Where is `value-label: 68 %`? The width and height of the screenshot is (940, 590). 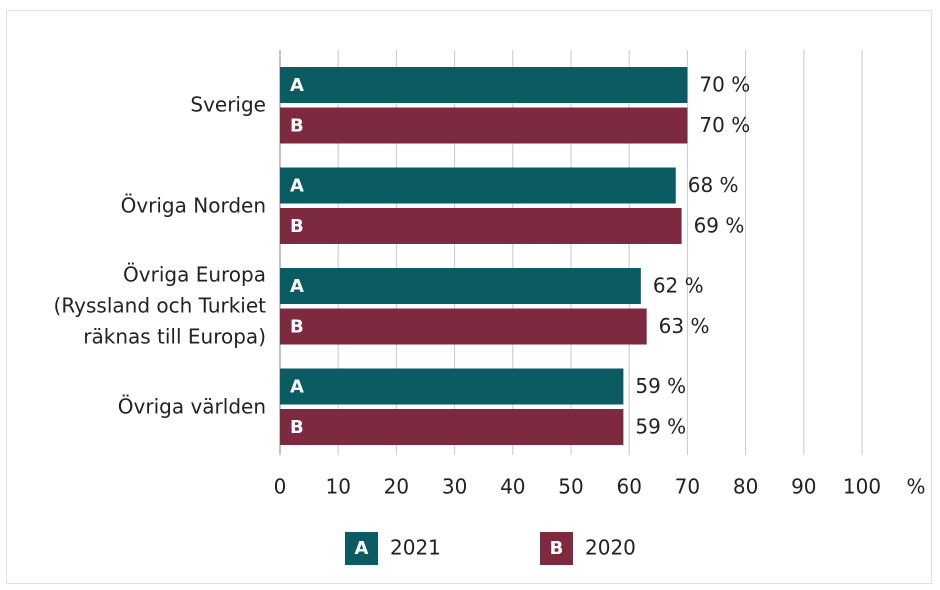
value-label: 68 % is located at coordinates (713, 185).